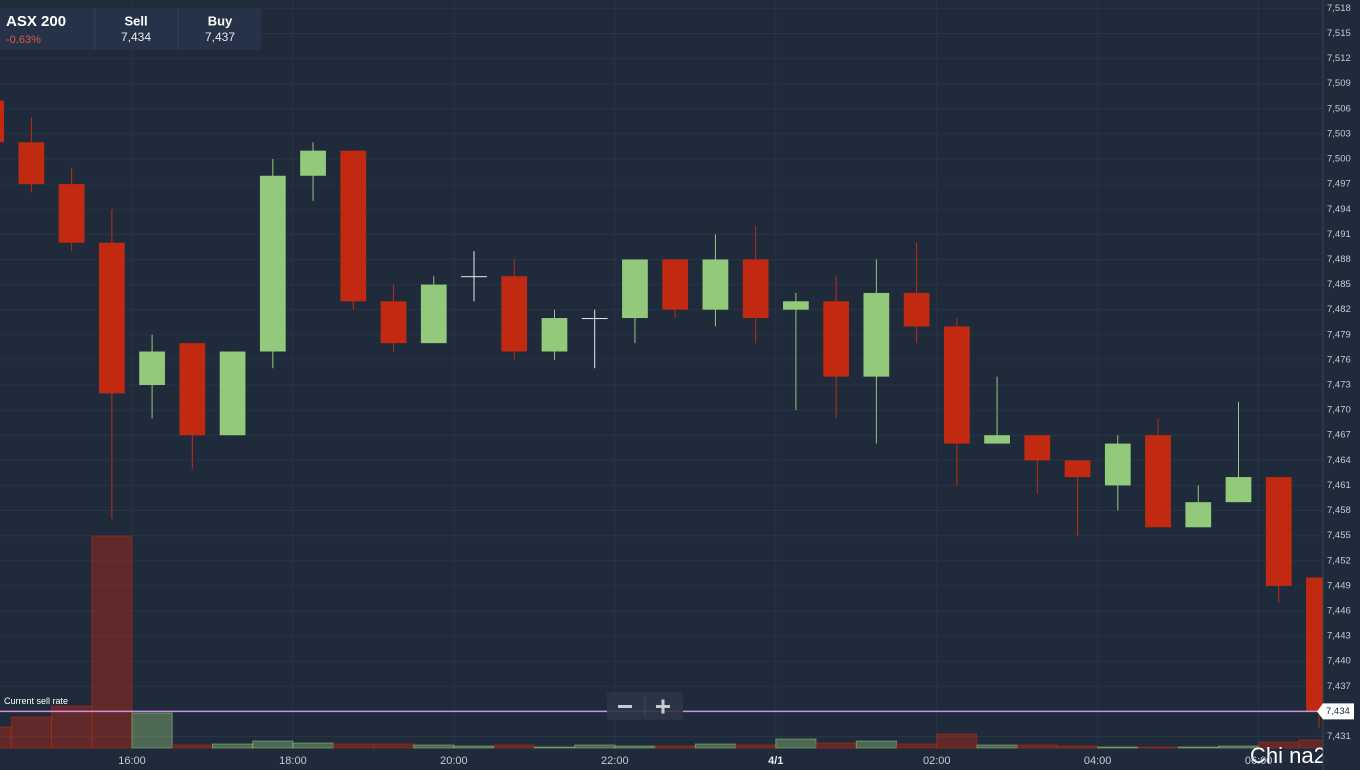 The image size is (1360, 770). Describe the element at coordinates (1339, 33) in the screenshot. I see `y-tick-label: 7,515` at that location.